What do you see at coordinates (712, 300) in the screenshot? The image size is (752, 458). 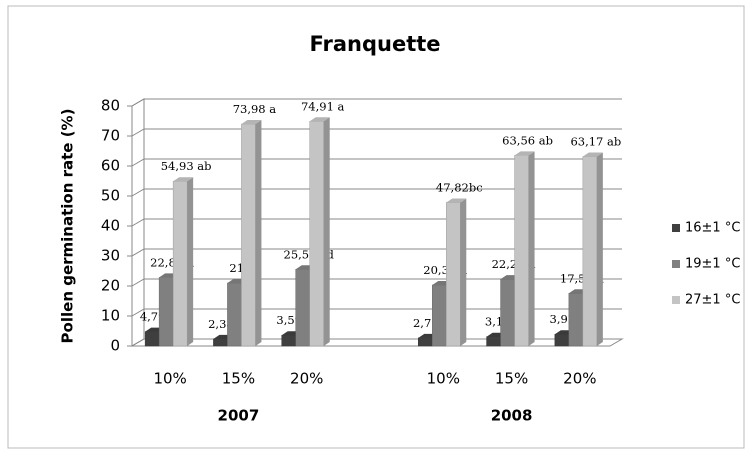 I see `legend-label: 27±1 °C` at bounding box center [712, 300].